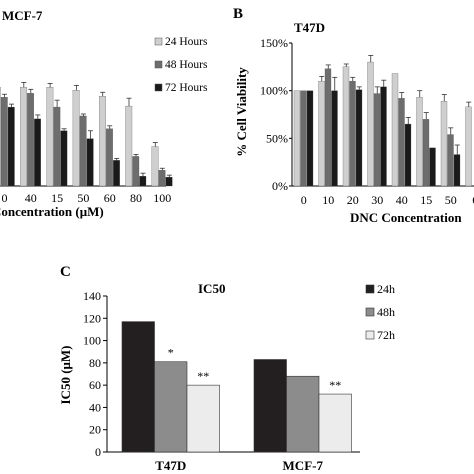  I want to click on panel-b-title: T47D, so click(309, 27).